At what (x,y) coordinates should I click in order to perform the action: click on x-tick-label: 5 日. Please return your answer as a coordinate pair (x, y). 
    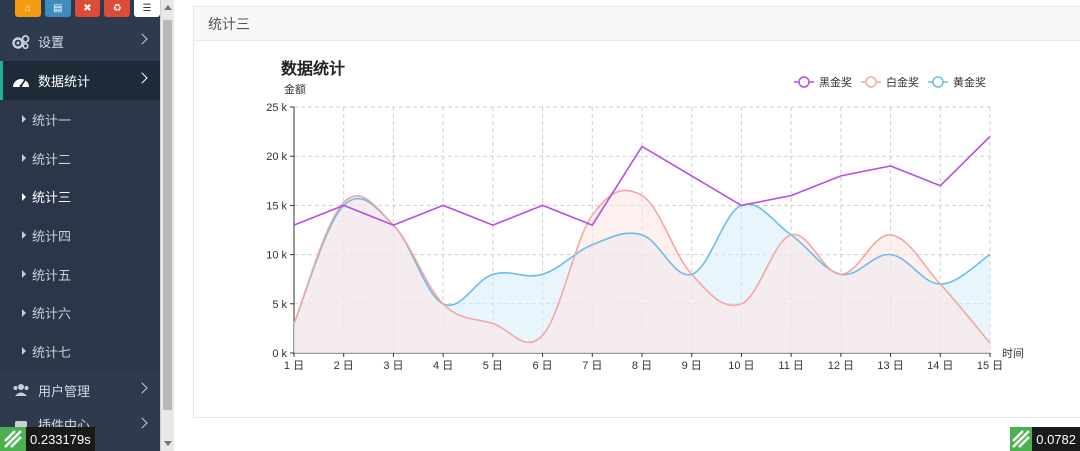
    Looking at the image, I should click on (493, 366).